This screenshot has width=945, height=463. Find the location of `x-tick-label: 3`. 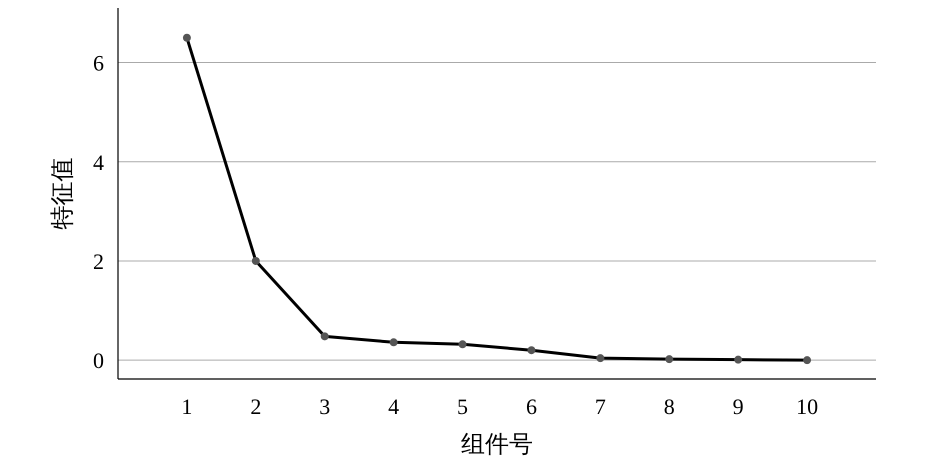

x-tick-label: 3 is located at coordinates (324, 406).